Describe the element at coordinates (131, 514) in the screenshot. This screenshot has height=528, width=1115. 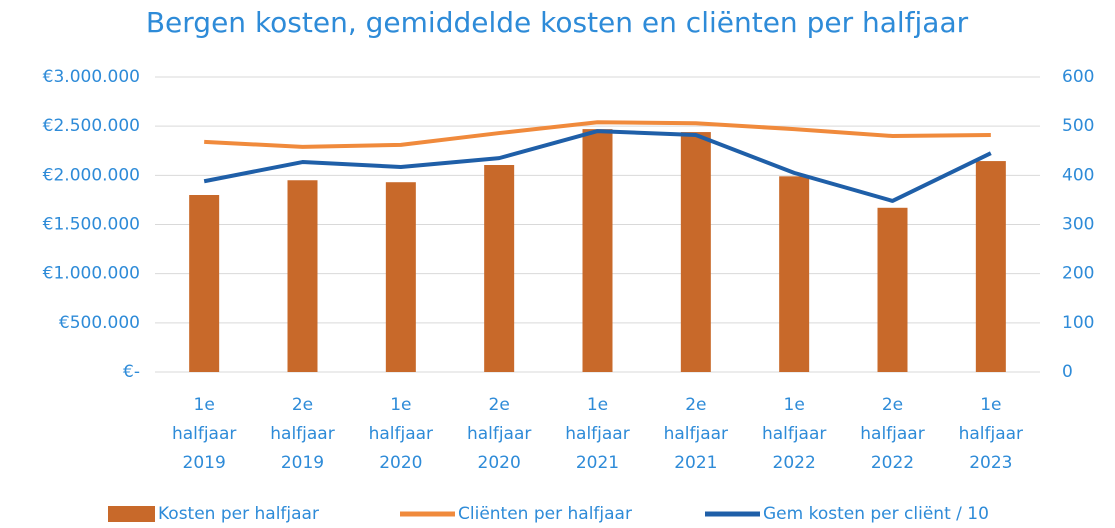
I see `legend-swatch` at that location.